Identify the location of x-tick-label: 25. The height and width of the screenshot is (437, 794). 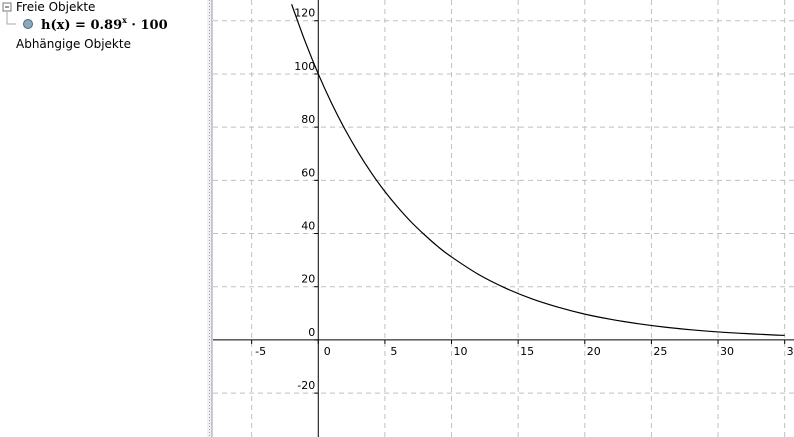
(660, 351).